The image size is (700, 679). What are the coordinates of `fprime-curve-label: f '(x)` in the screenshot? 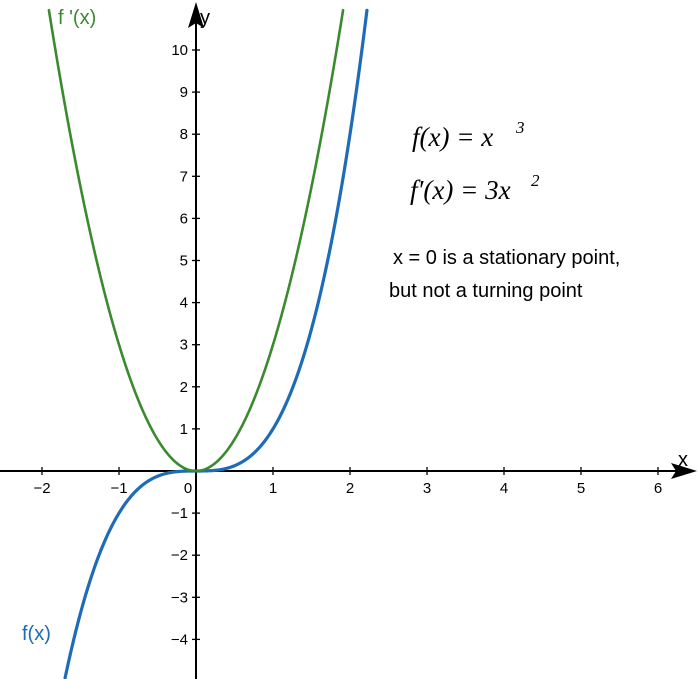 It's located at (77, 18).